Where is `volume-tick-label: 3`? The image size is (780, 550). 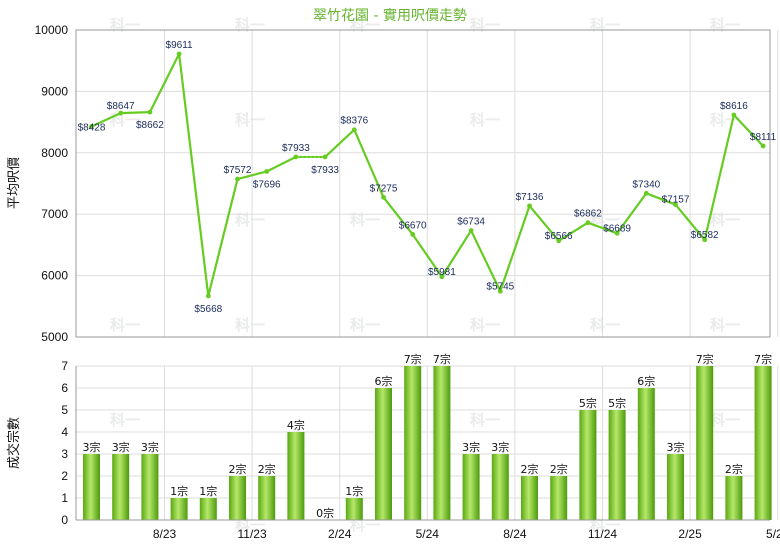 volume-tick-label: 3 is located at coordinates (64, 454).